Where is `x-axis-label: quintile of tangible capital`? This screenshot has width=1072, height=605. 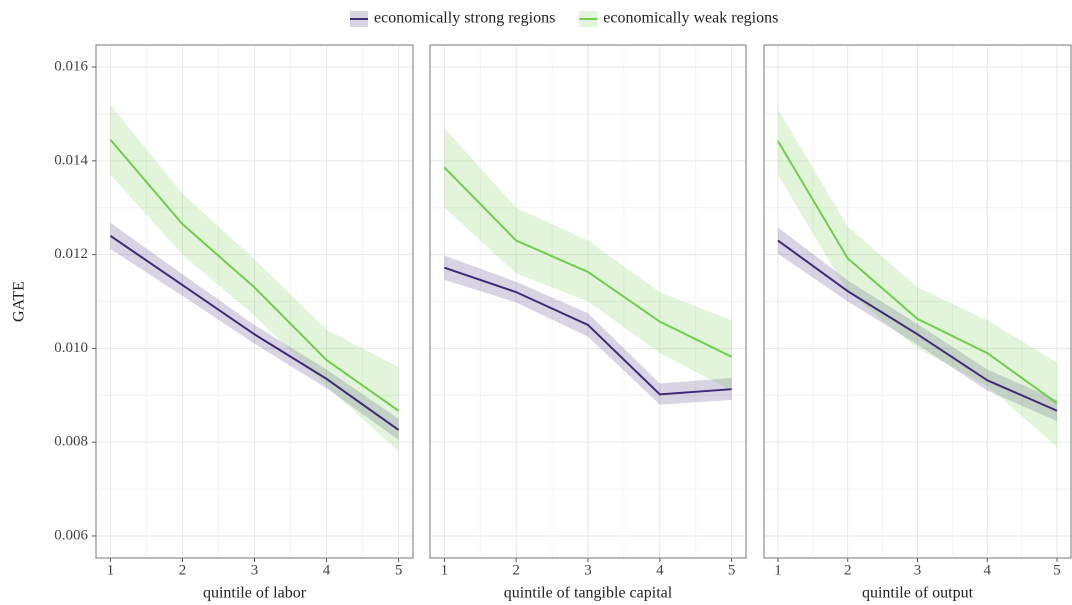
x-axis-label: quintile of tangible capital is located at coordinates (588, 593).